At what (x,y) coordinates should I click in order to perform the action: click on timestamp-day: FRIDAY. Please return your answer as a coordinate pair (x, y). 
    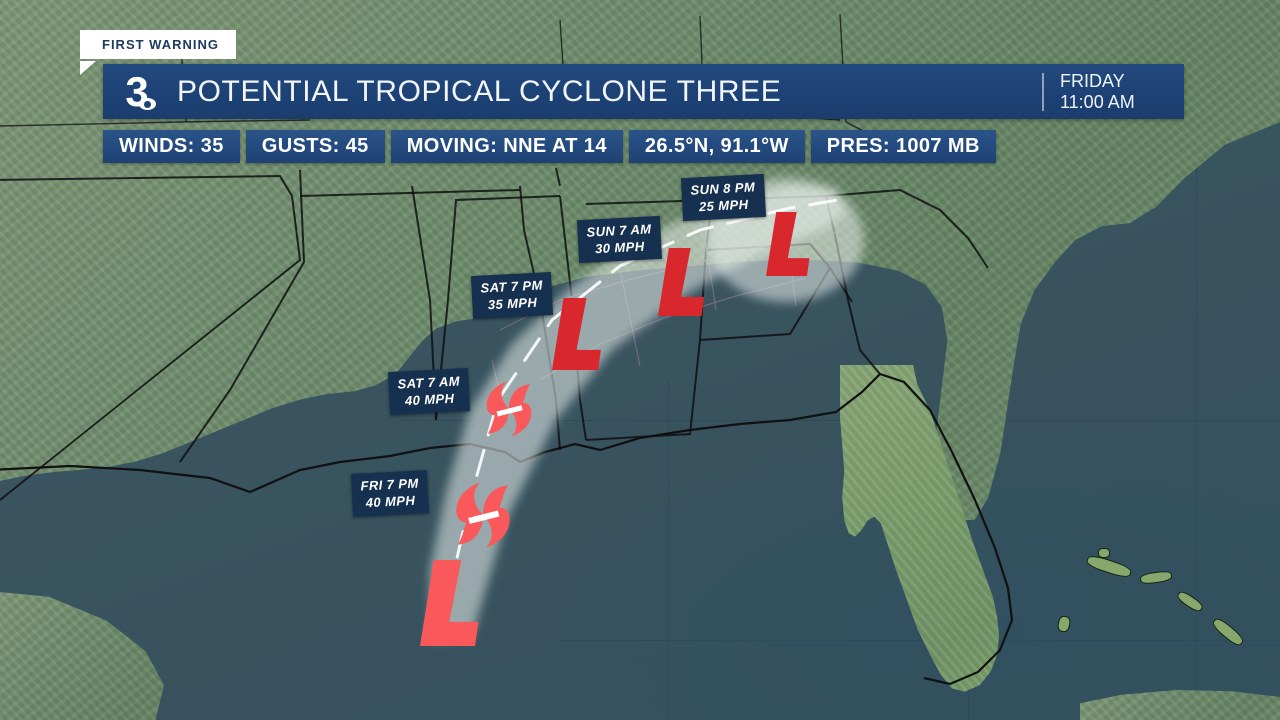
    Looking at the image, I should click on (1092, 80).